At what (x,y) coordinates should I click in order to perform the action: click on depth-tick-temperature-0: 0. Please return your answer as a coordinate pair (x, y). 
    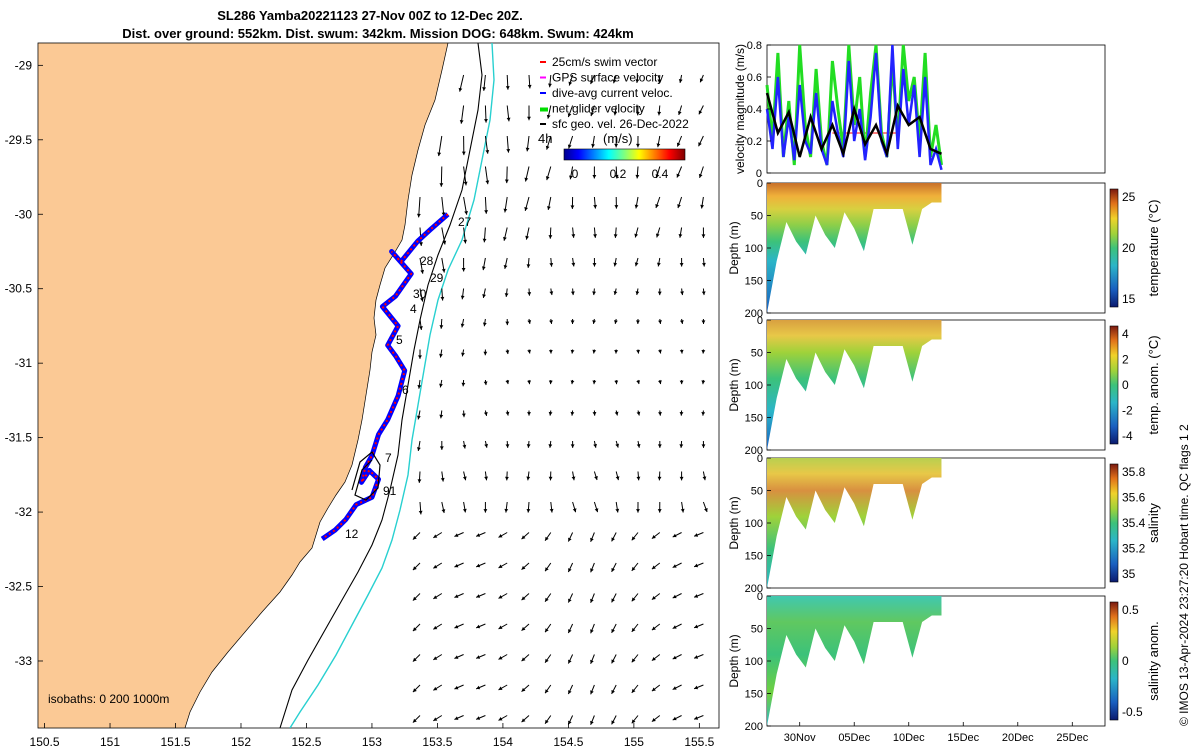
    Looking at the image, I should click on (760, 184).